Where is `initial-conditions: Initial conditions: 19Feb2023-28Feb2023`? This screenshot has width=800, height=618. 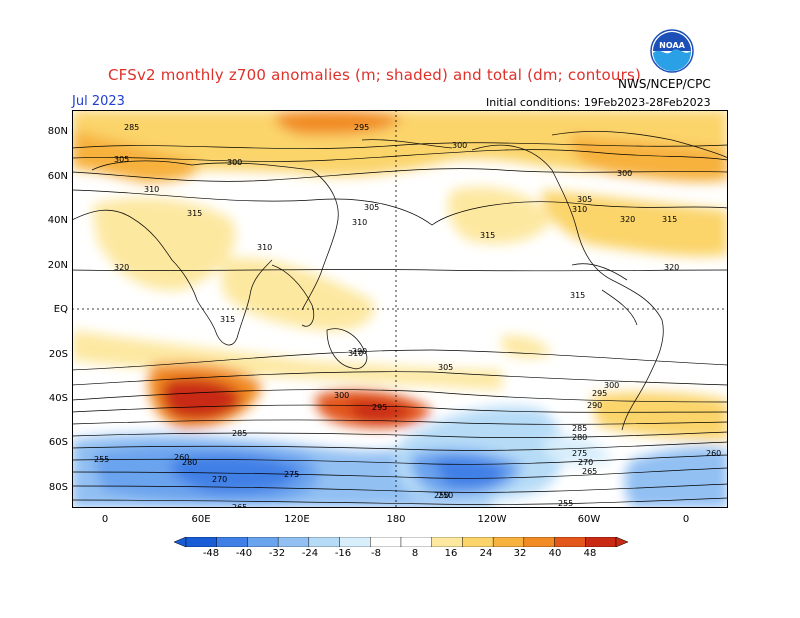
initial-conditions: Initial conditions: 19Feb2023-28Feb2023 is located at coordinates (598, 102).